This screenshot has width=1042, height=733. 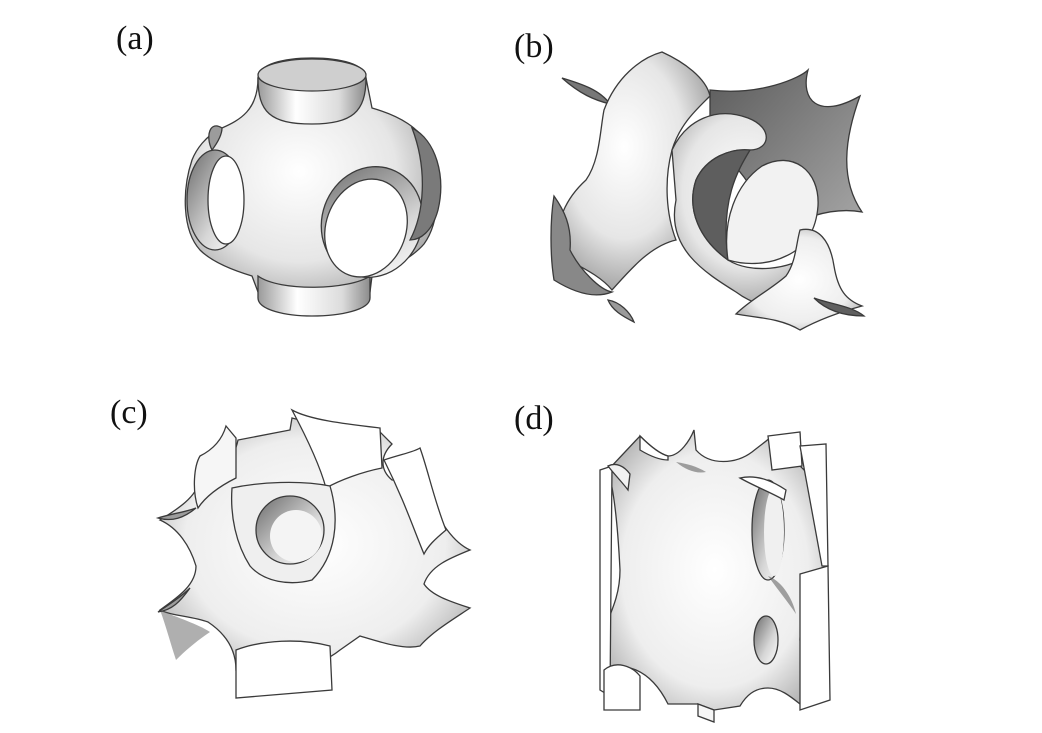 What do you see at coordinates (534, 418) in the screenshot?
I see `panel-d-label: (d)` at bounding box center [534, 418].